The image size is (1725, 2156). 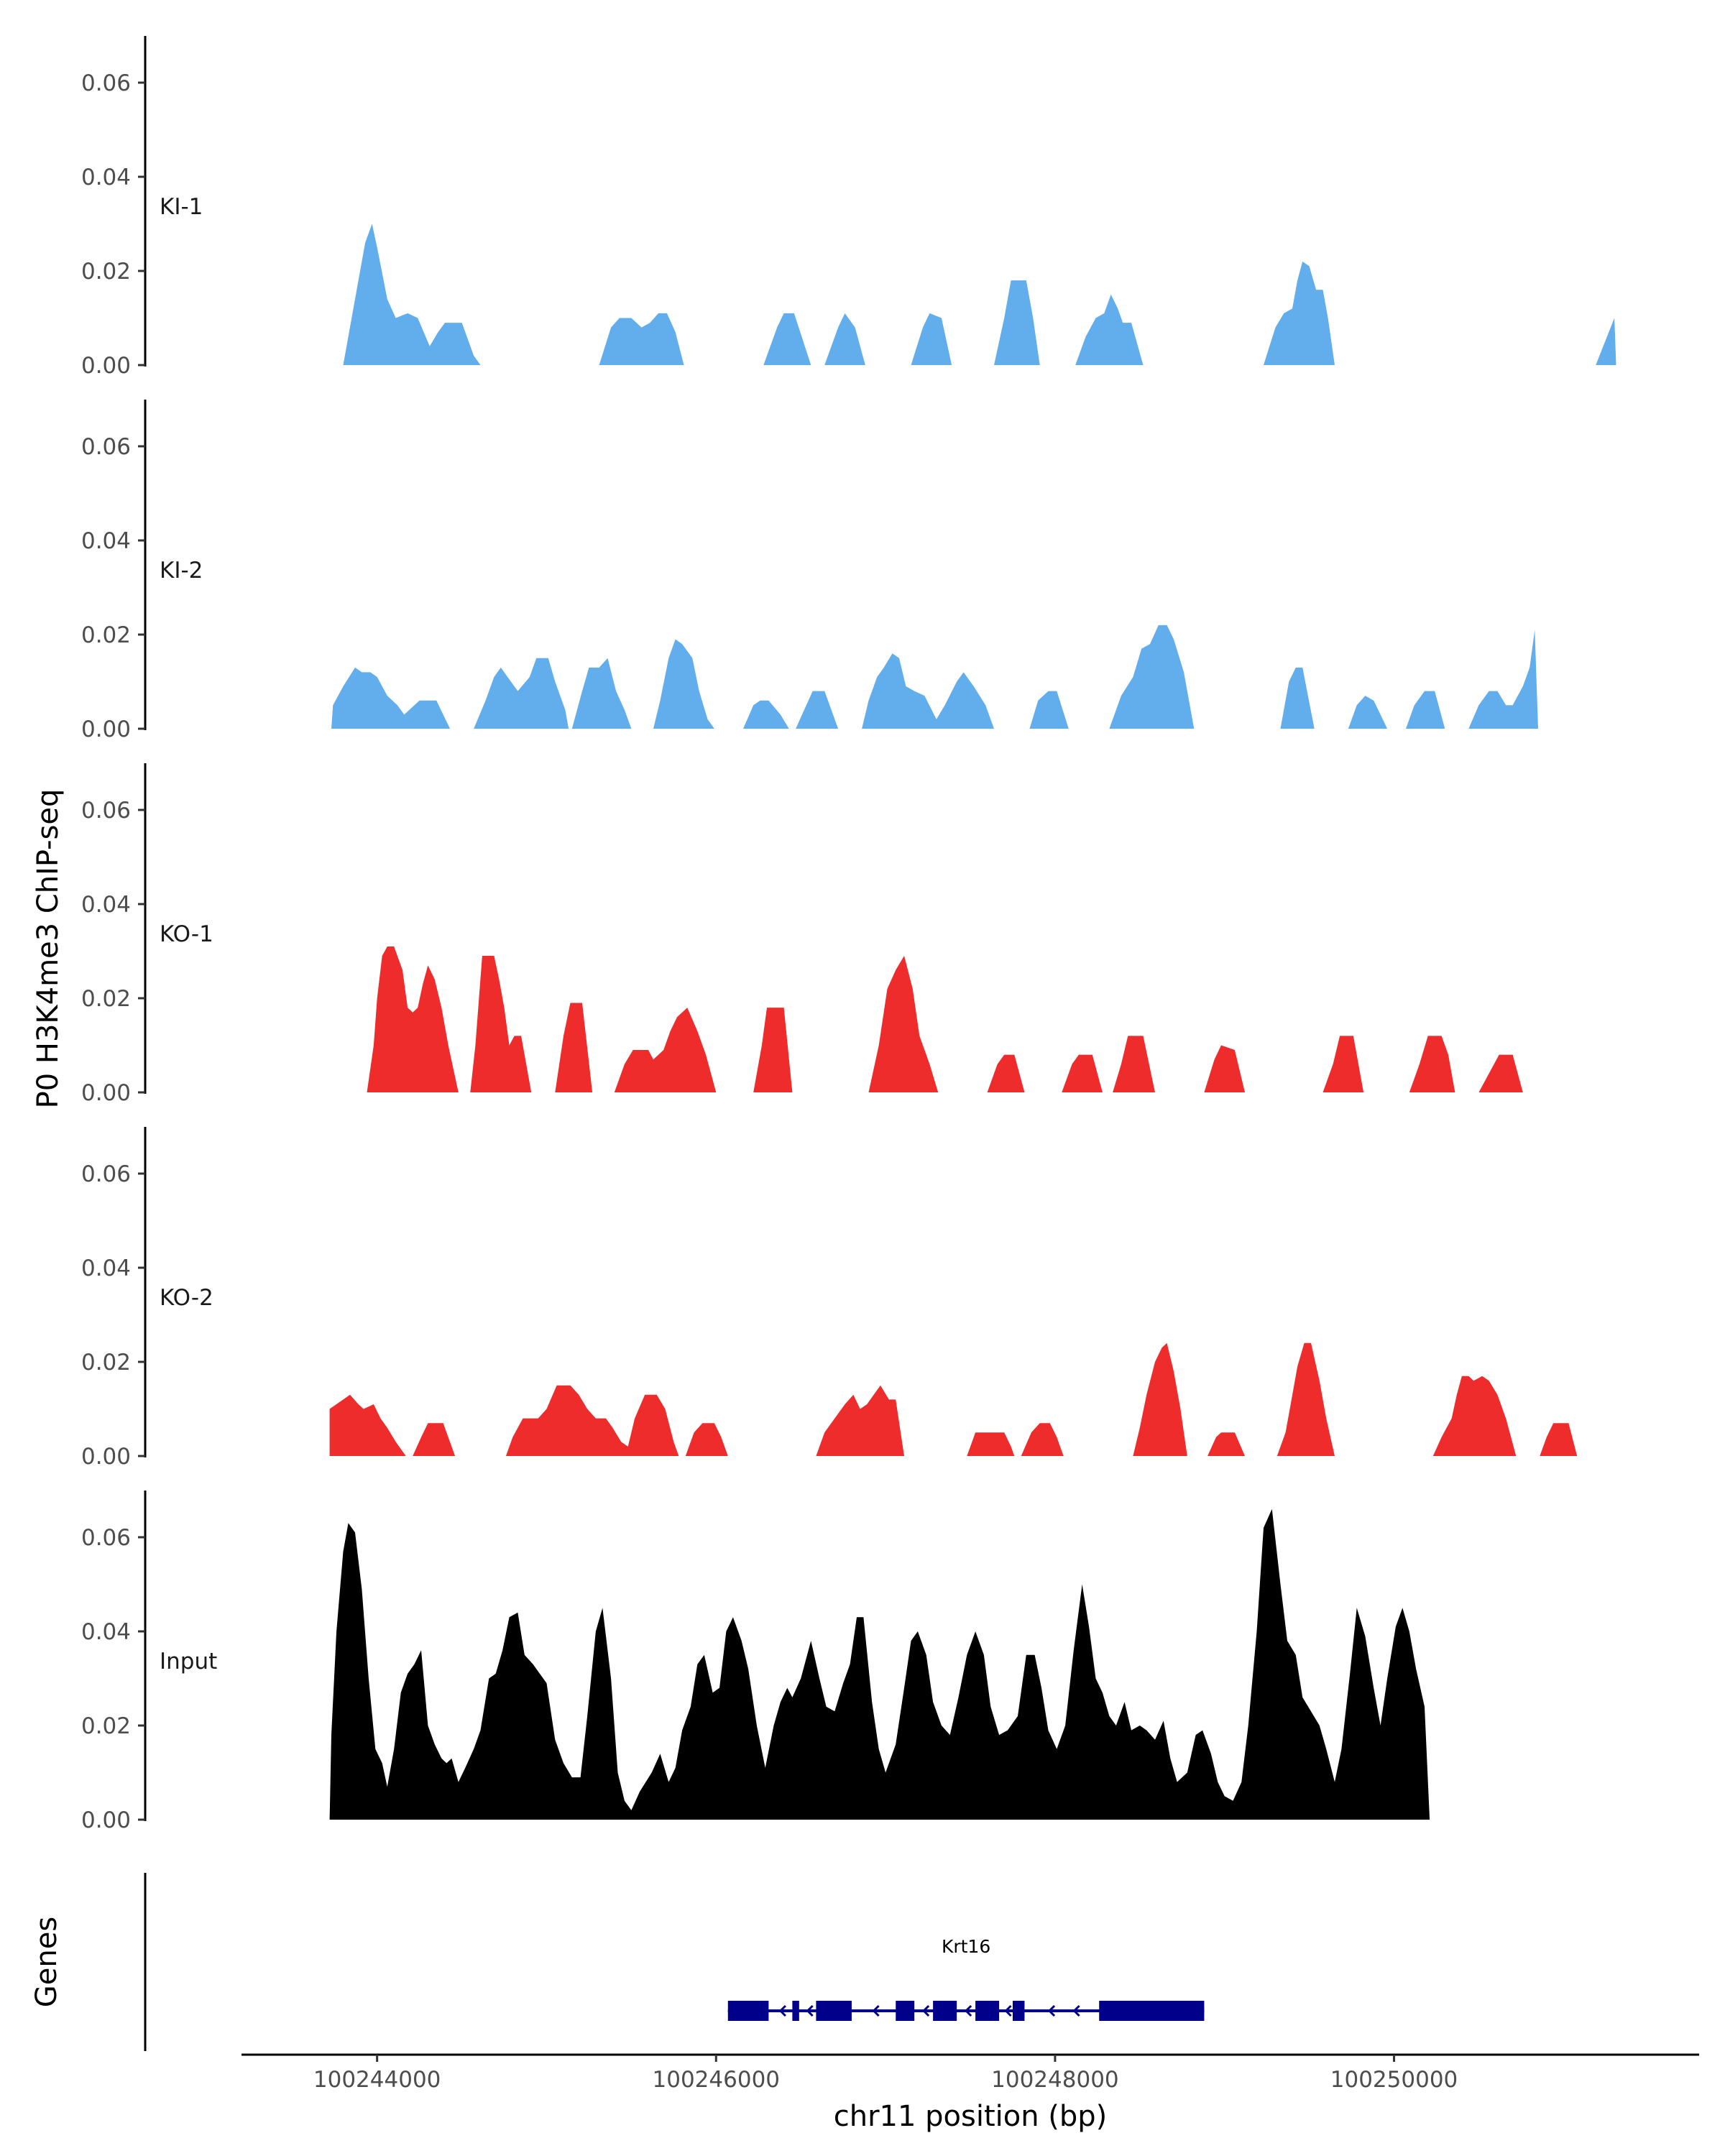 What do you see at coordinates (848, 208) in the screenshot?
I see `track-panel-ki-1: 0.00 0.02 0.04 0.06 KI-1` at bounding box center [848, 208].